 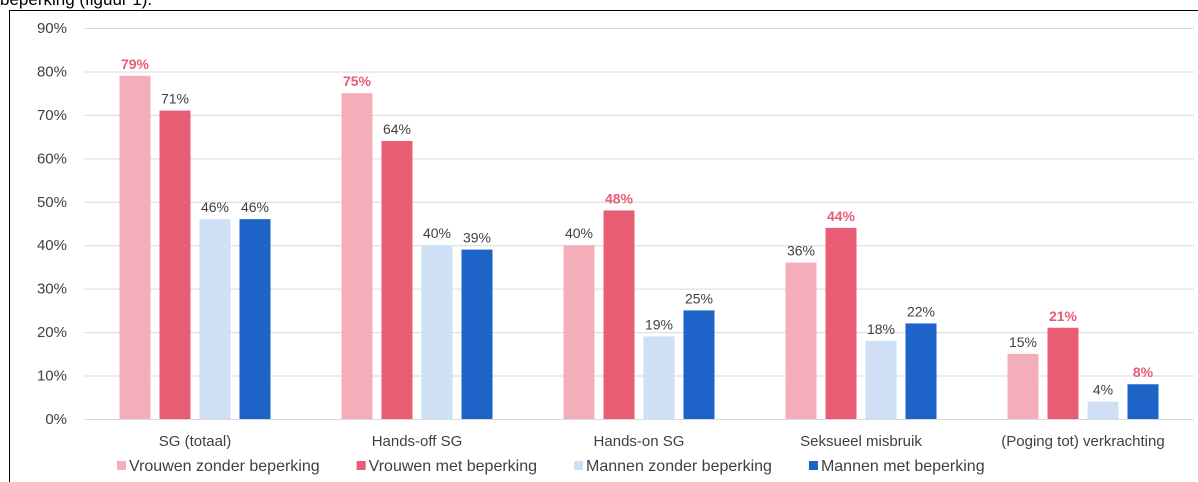 What do you see at coordinates (1103, 390) in the screenshot?
I see `data-label: 4%` at bounding box center [1103, 390].